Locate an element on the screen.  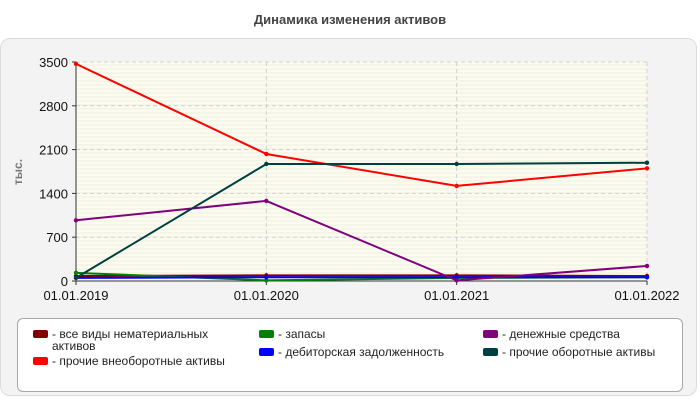
legend-label: - прочие оборотные активы is located at coordinates (579, 352).